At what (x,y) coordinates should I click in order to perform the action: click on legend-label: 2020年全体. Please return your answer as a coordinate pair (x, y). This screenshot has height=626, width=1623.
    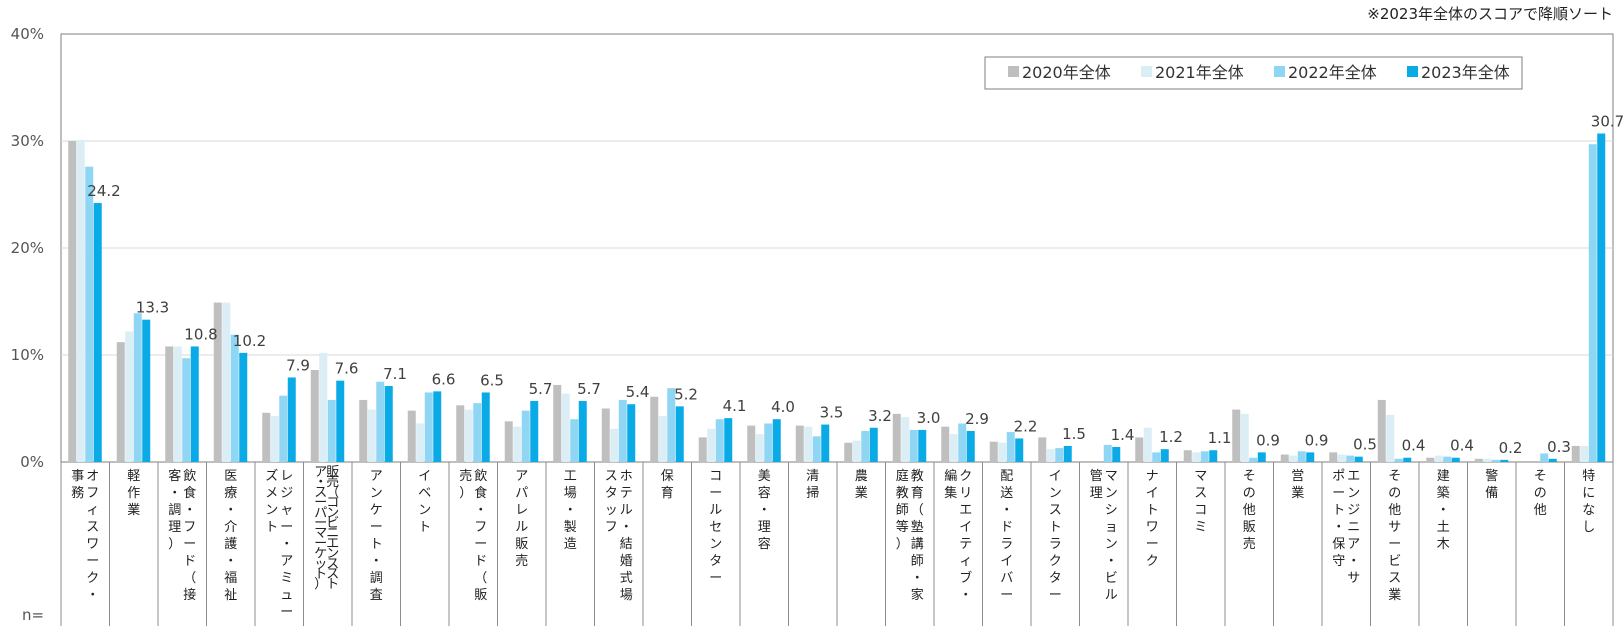
    Looking at the image, I should click on (1066, 72).